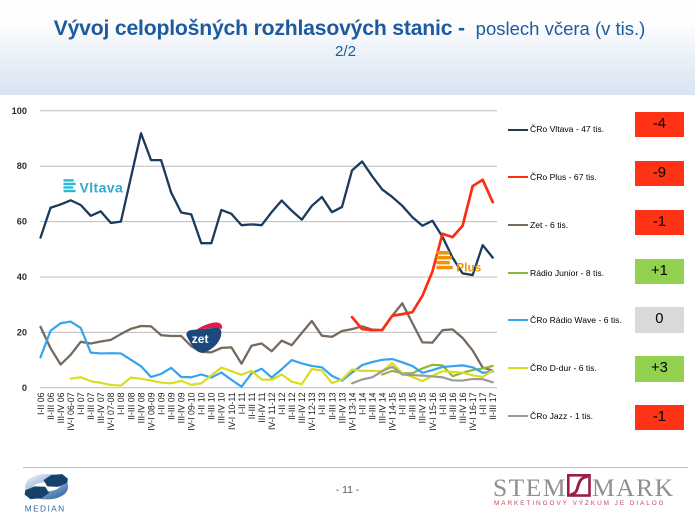 The width and height of the screenshot is (695, 520). Describe the element at coordinates (242, 403) in the screenshot. I see `svg-text: I-II 11` at that location.